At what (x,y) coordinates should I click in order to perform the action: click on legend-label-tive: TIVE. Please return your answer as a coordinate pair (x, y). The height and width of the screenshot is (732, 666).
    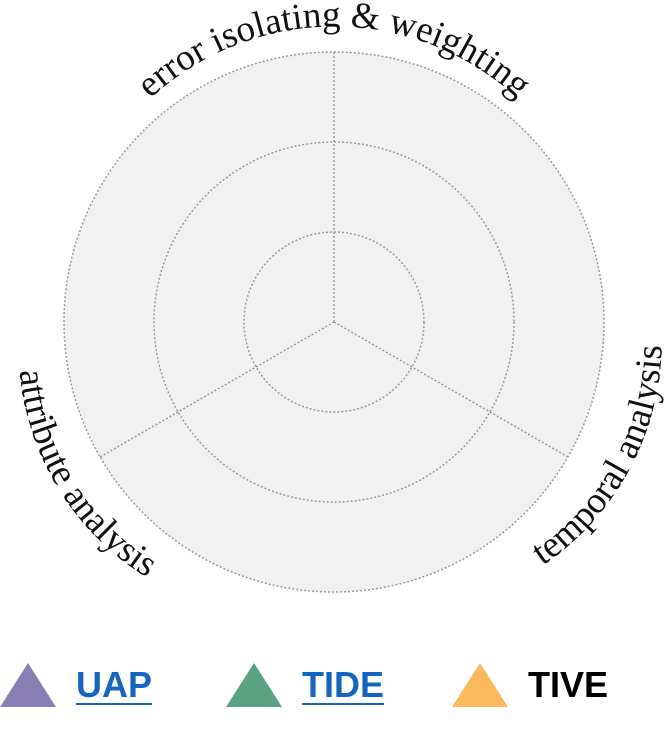
    Looking at the image, I should click on (568, 684).